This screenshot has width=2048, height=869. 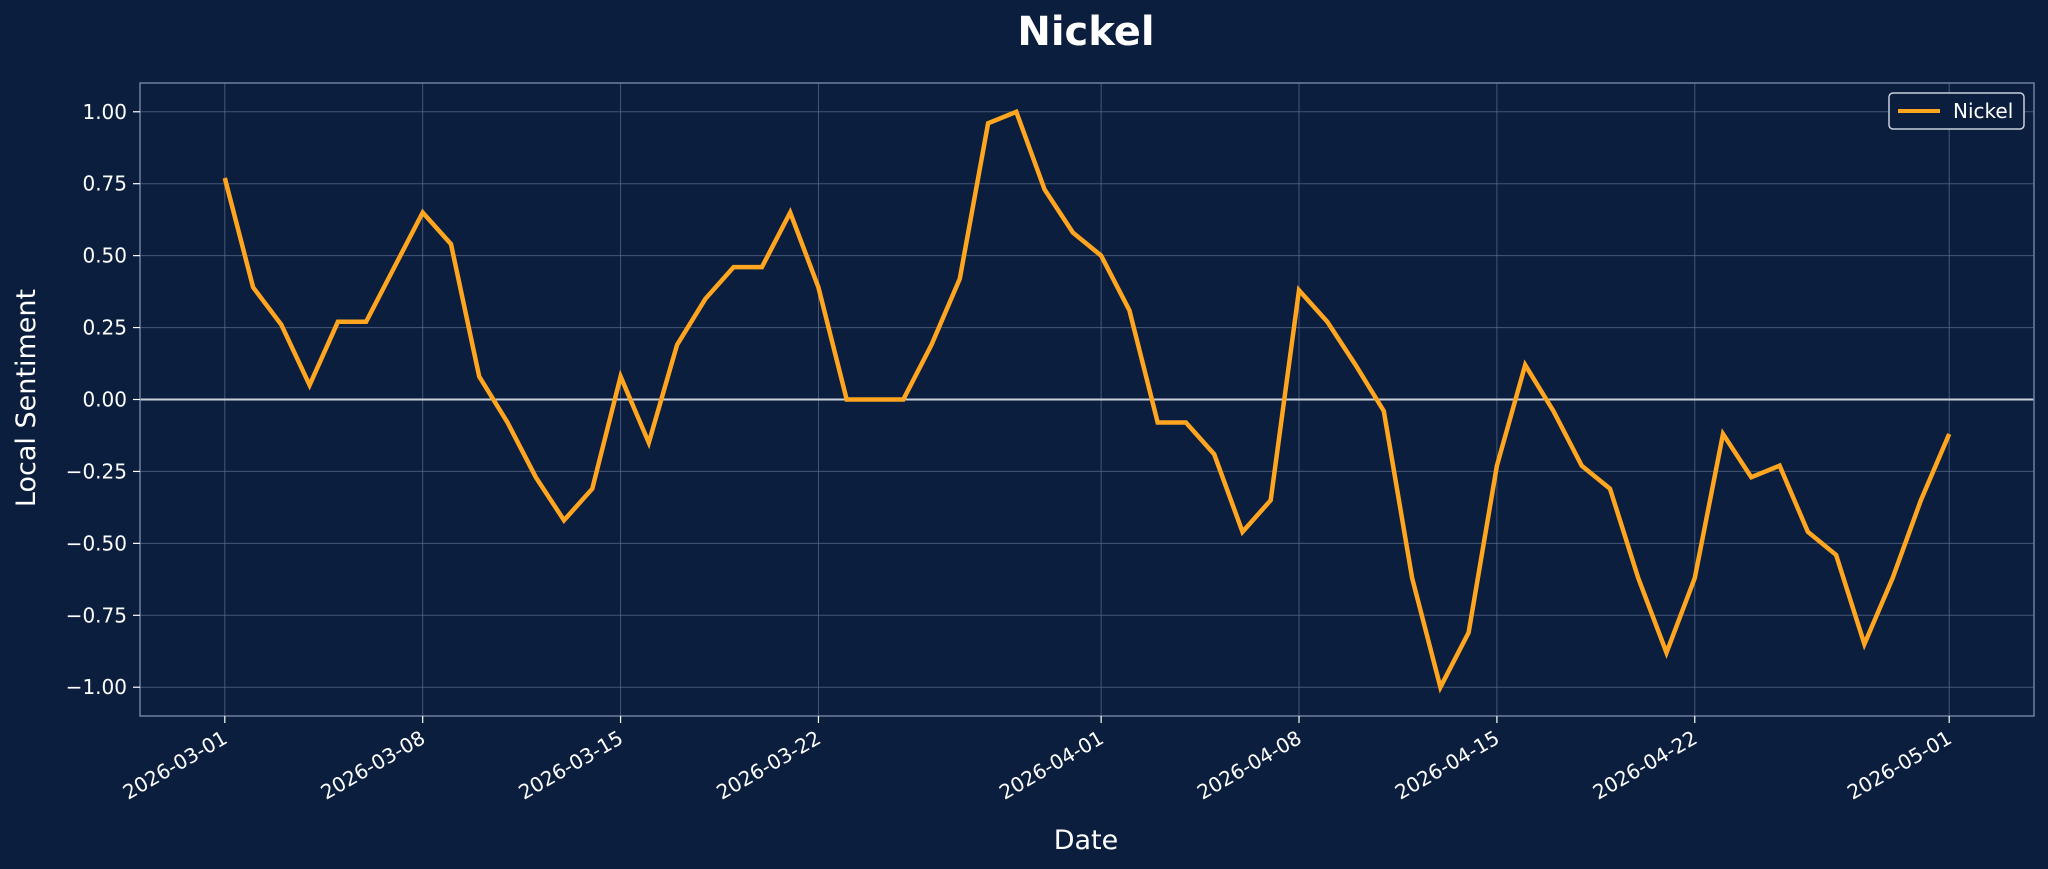 What do you see at coordinates (1086, 840) in the screenshot?
I see `x-axis-label: Date` at bounding box center [1086, 840].